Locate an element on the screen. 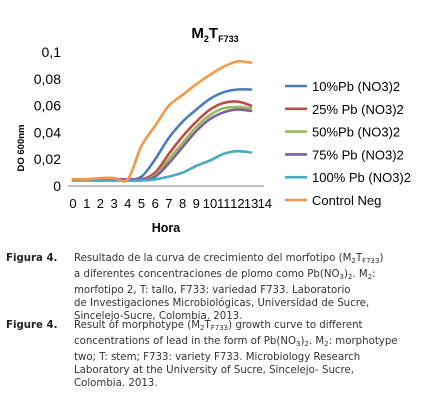  x-tick-label: 10 is located at coordinates (210, 203).